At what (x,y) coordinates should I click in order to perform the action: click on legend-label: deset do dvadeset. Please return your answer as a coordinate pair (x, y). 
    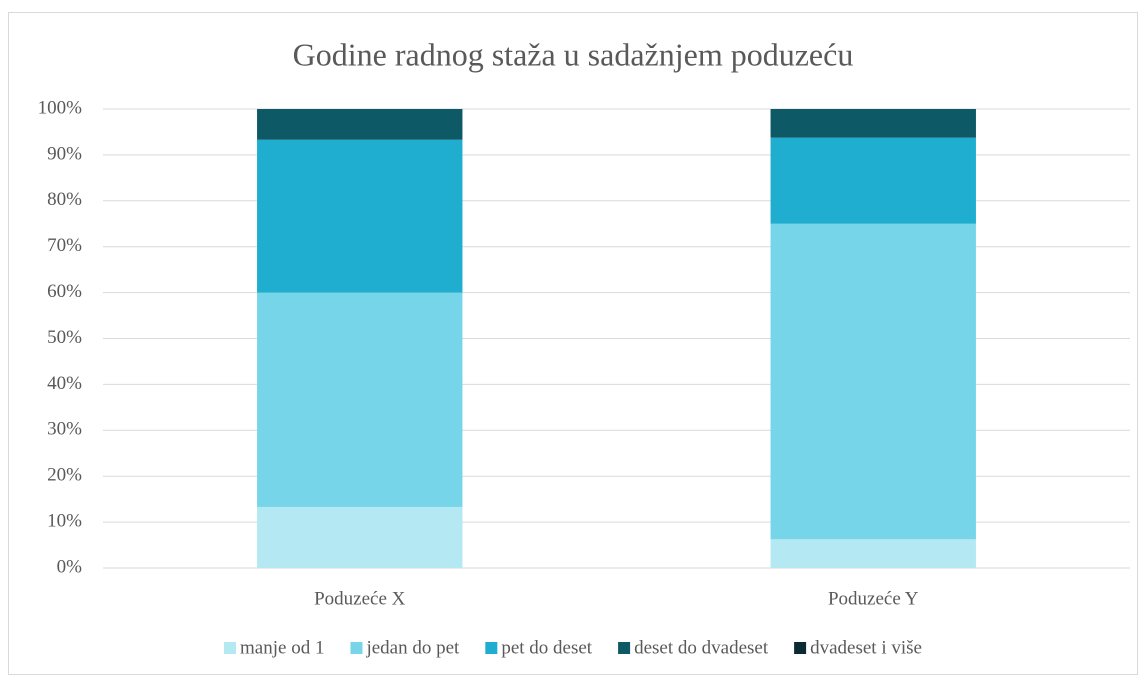
    Looking at the image, I should click on (701, 647).